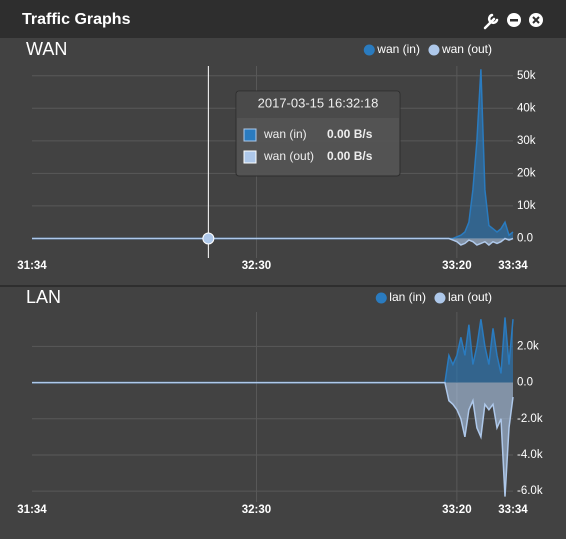 The width and height of the screenshot is (566, 539). What do you see at coordinates (526, 141) in the screenshot?
I see `y-tick-label: 30k` at bounding box center [526, 141].